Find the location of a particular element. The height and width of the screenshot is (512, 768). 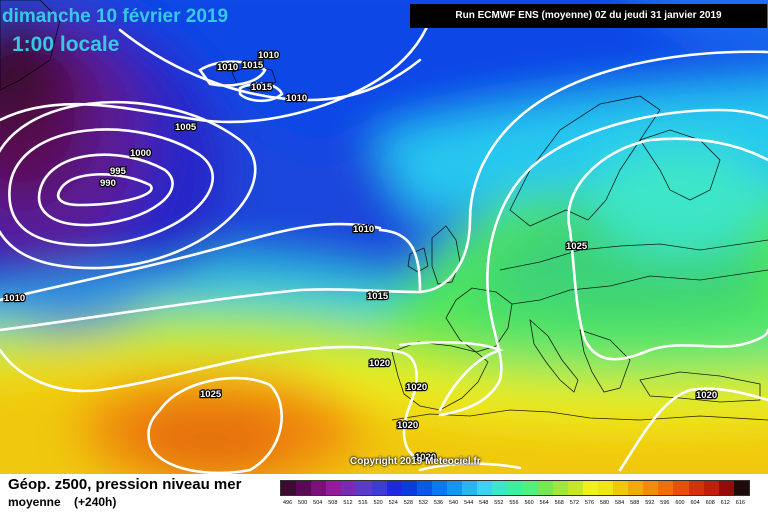

legend-value-label: 612 is located at coordinates (725, 503).